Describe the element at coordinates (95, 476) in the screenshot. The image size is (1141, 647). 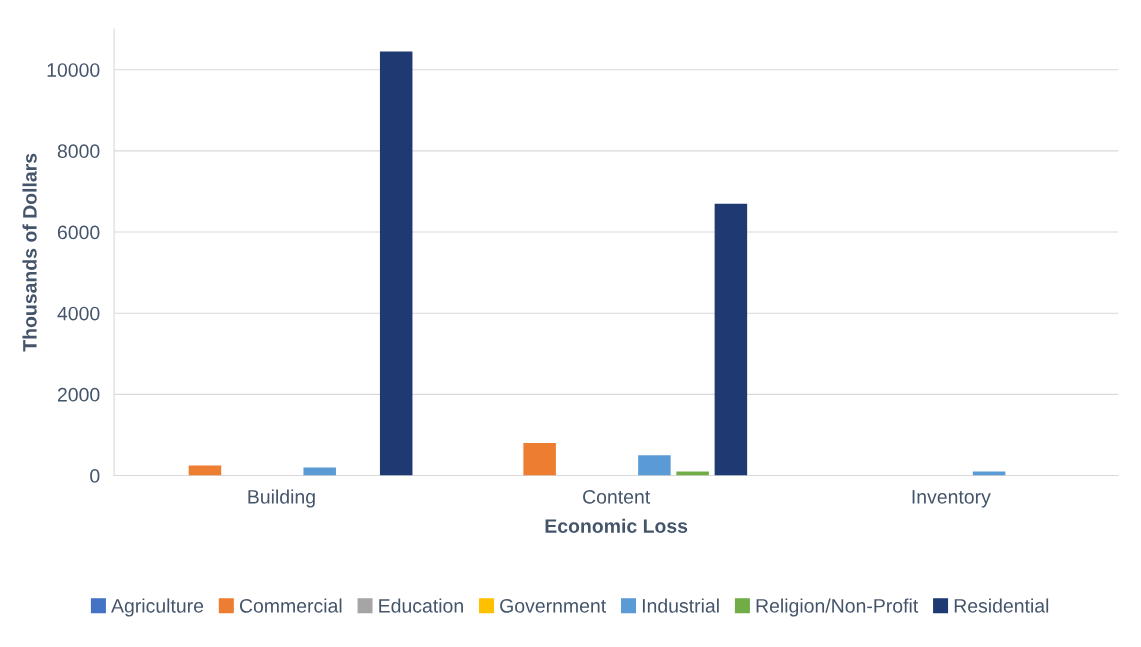
I see `y-tick-label: 0` at that location.